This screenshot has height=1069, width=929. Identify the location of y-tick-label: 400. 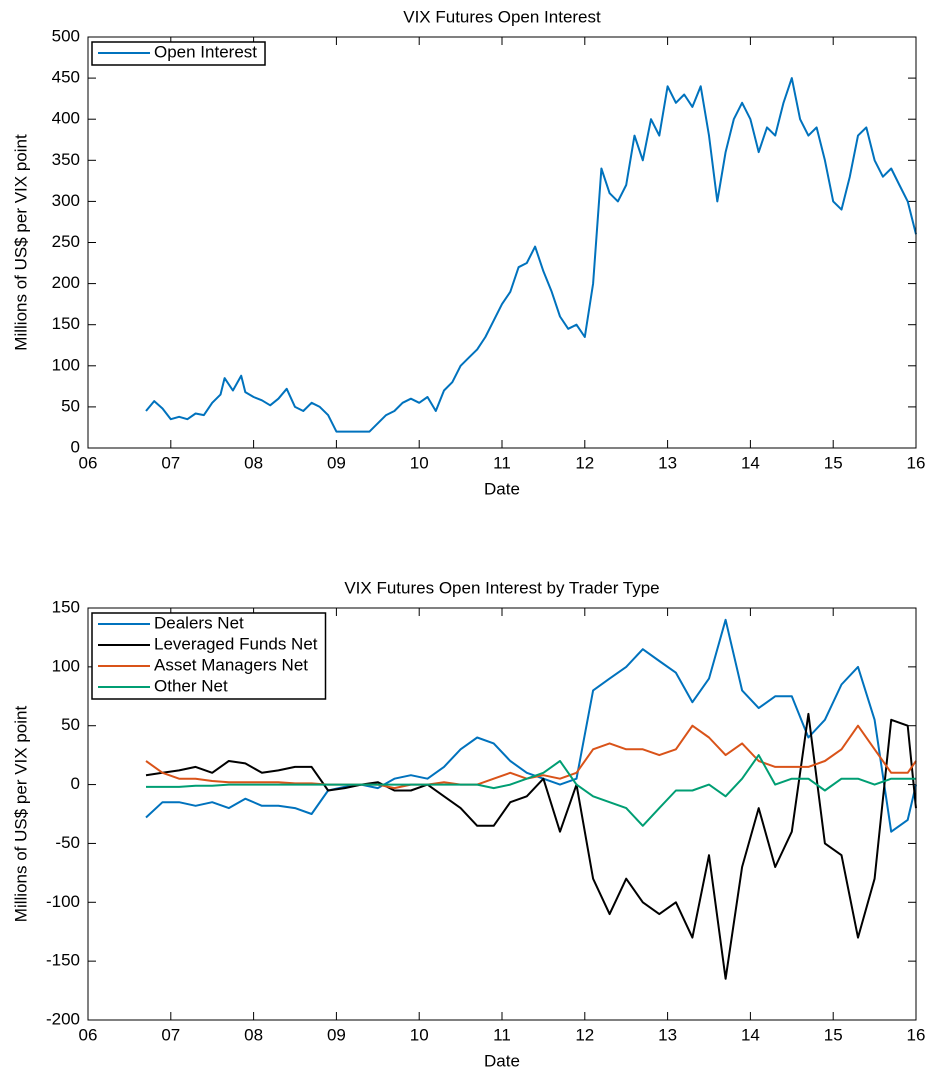
(66, 118).